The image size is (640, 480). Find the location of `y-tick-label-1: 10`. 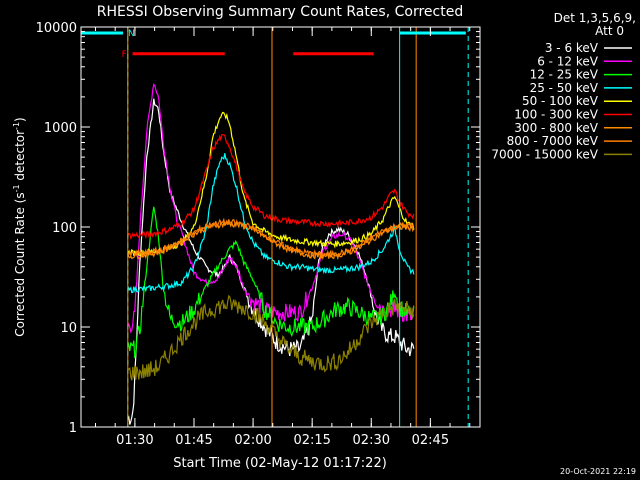

y-tick-label-1: 10 is located at coordinates (68, 328).